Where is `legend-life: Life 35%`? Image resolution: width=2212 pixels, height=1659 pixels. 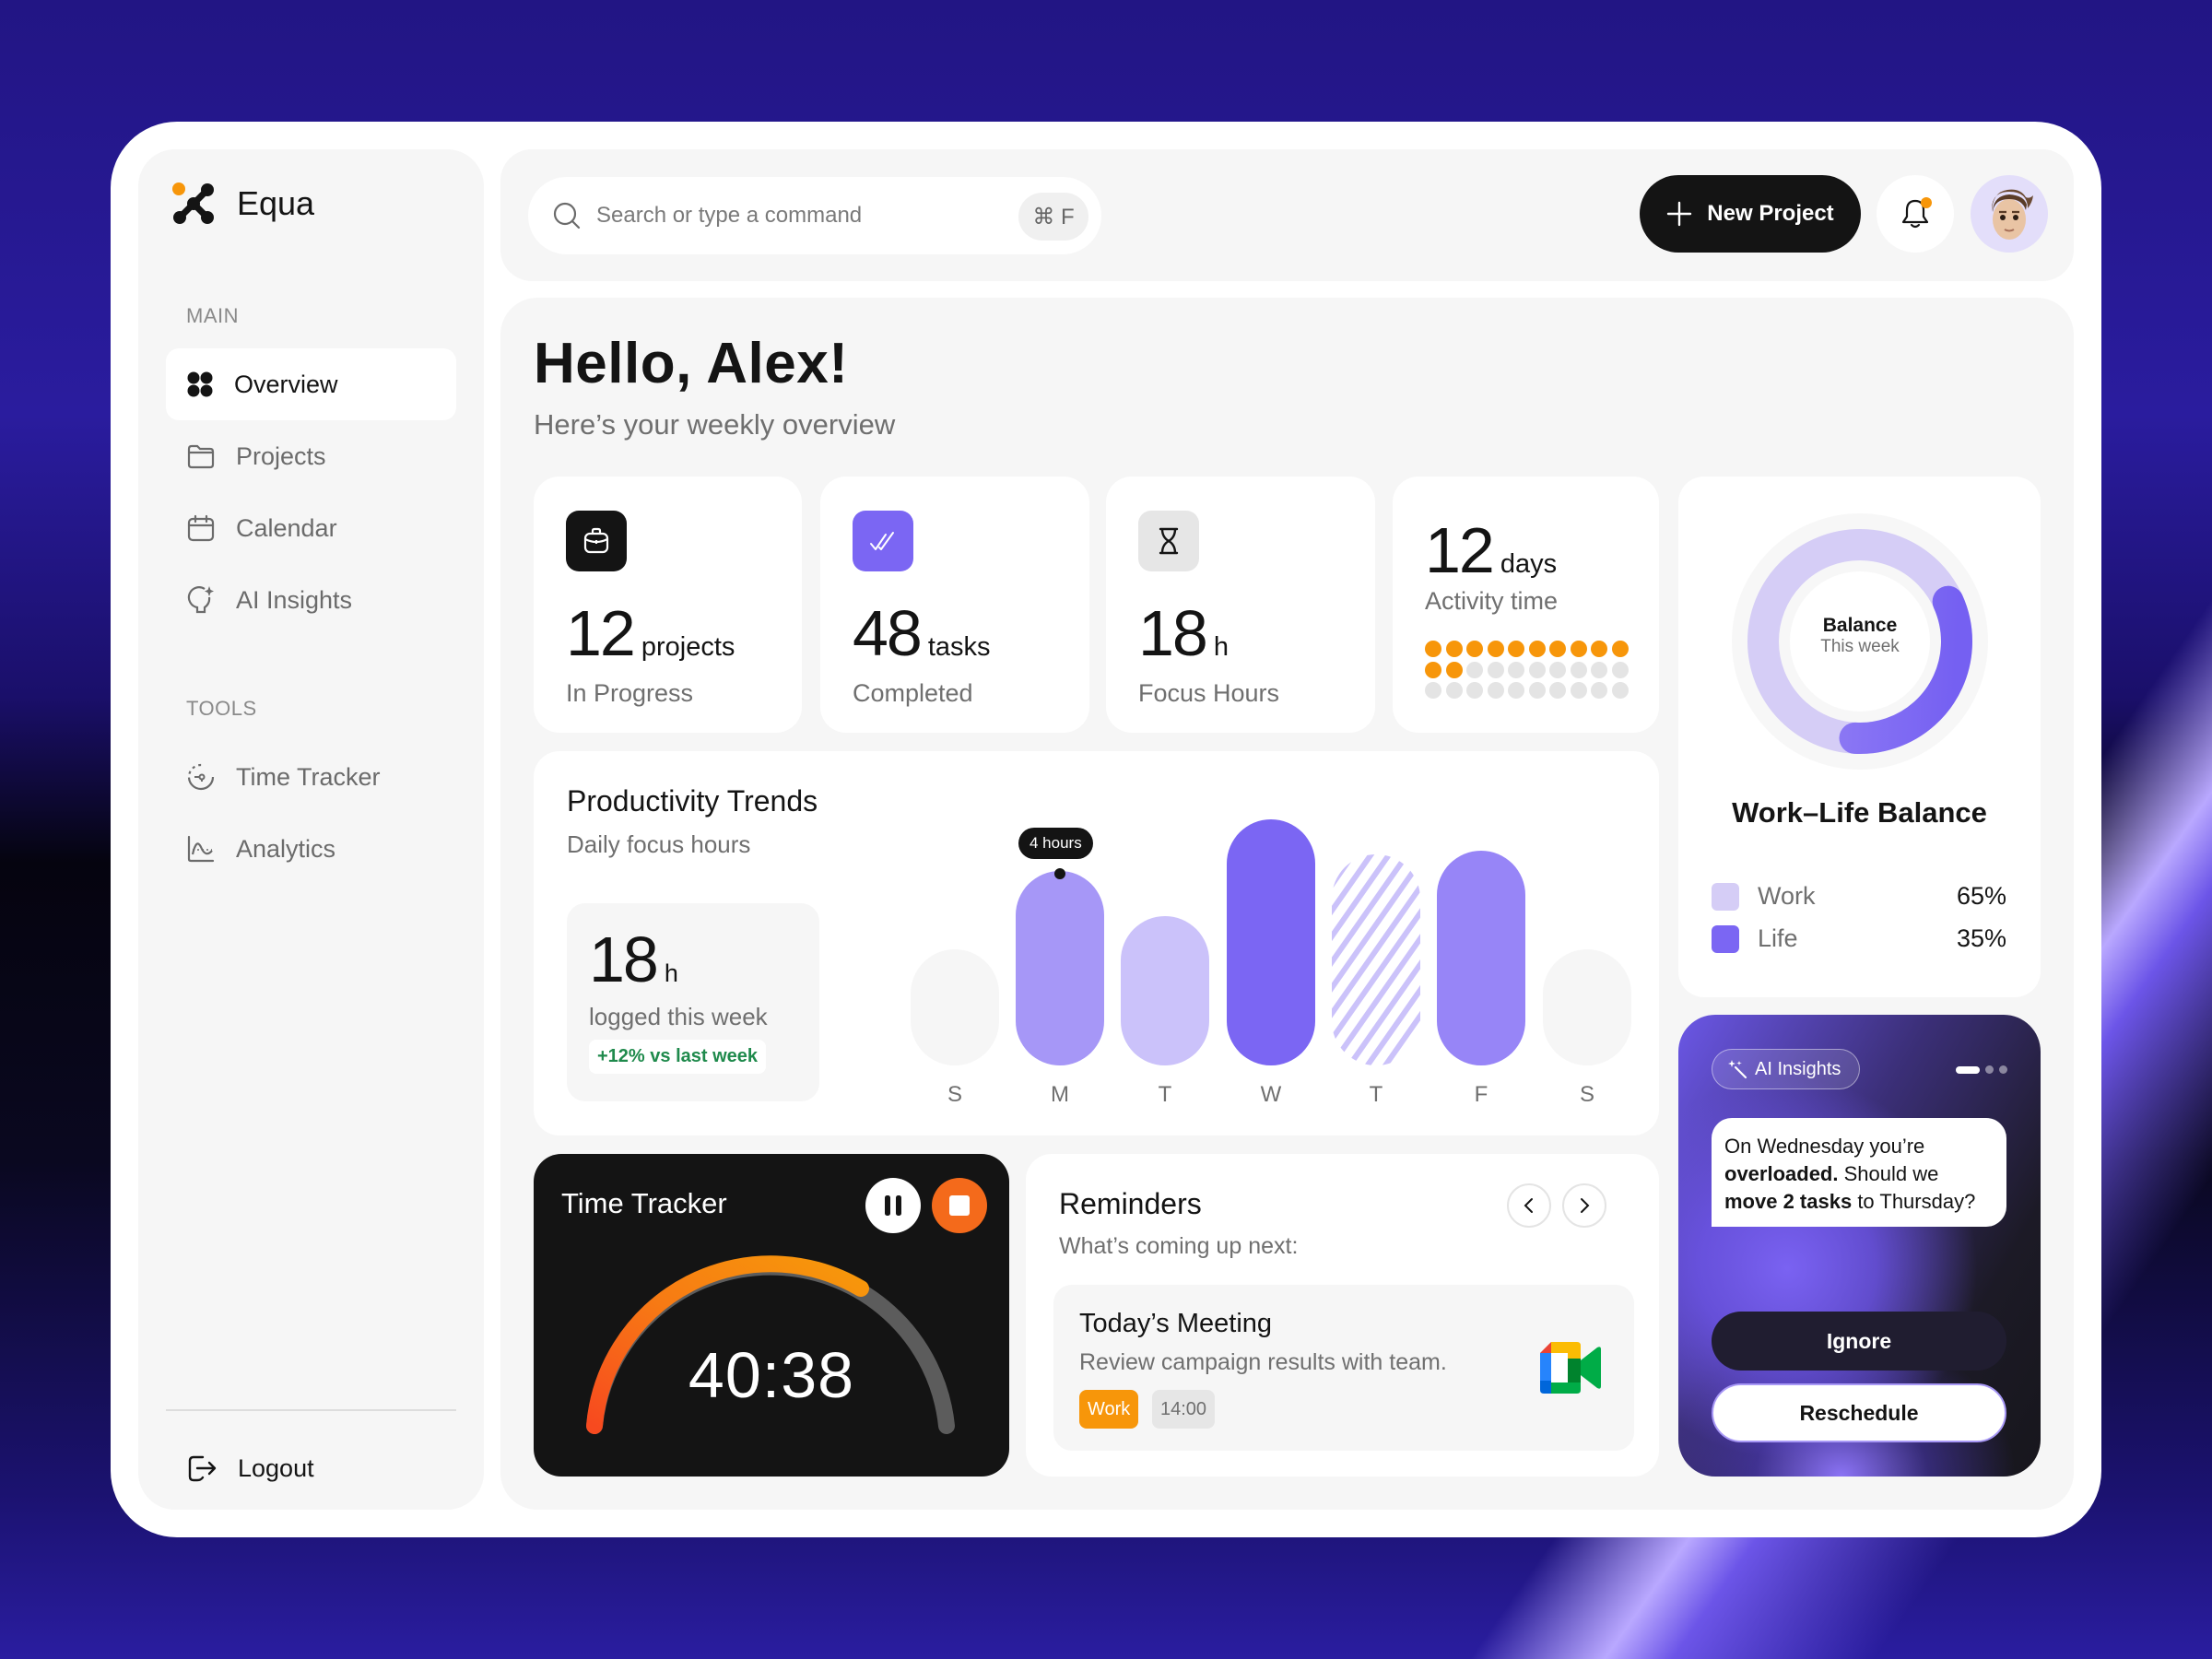
legend-life: Life 35% is located at coordinates (1859, 938).